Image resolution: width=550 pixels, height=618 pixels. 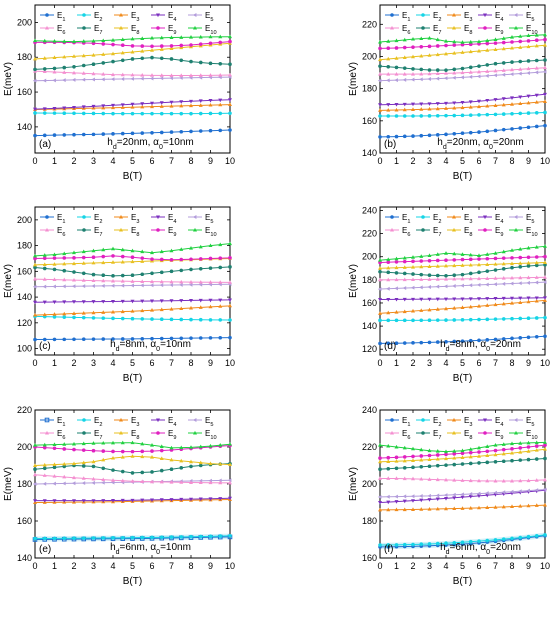 I want to click on y-tick-label: 180, so click(x=24, y=484).